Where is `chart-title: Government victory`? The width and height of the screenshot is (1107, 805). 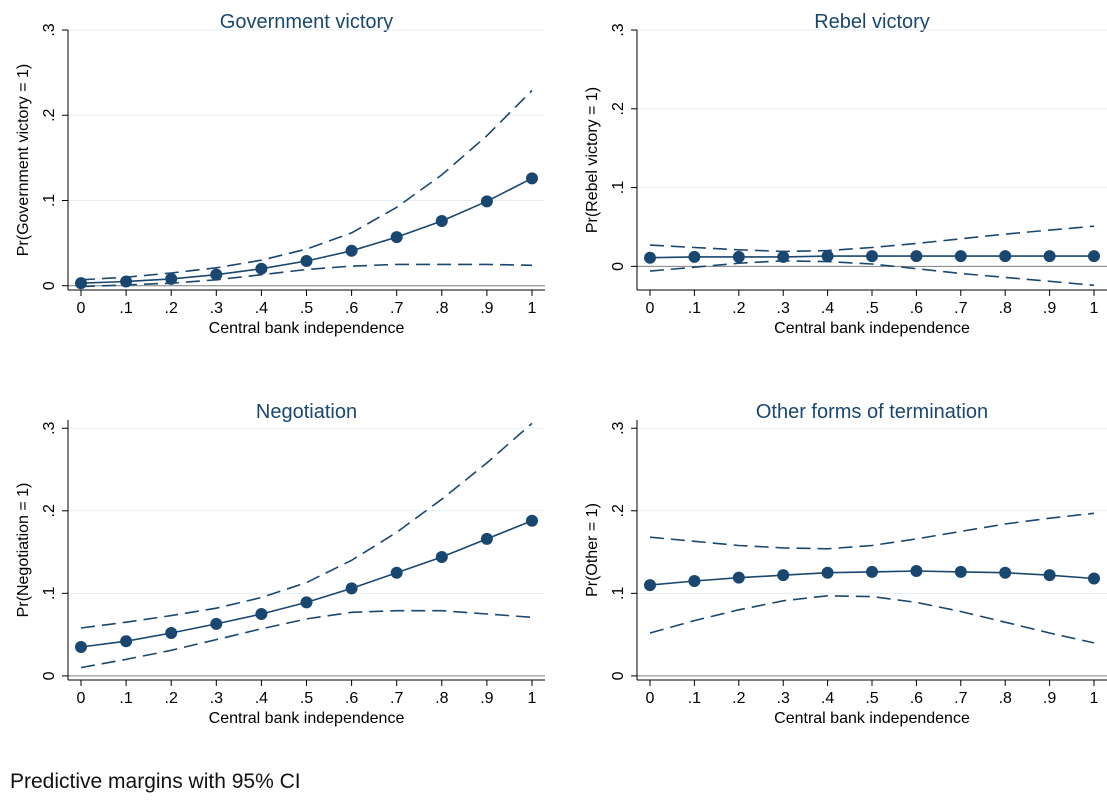 chart-title: Government victory is located at coordinates (306, 22).